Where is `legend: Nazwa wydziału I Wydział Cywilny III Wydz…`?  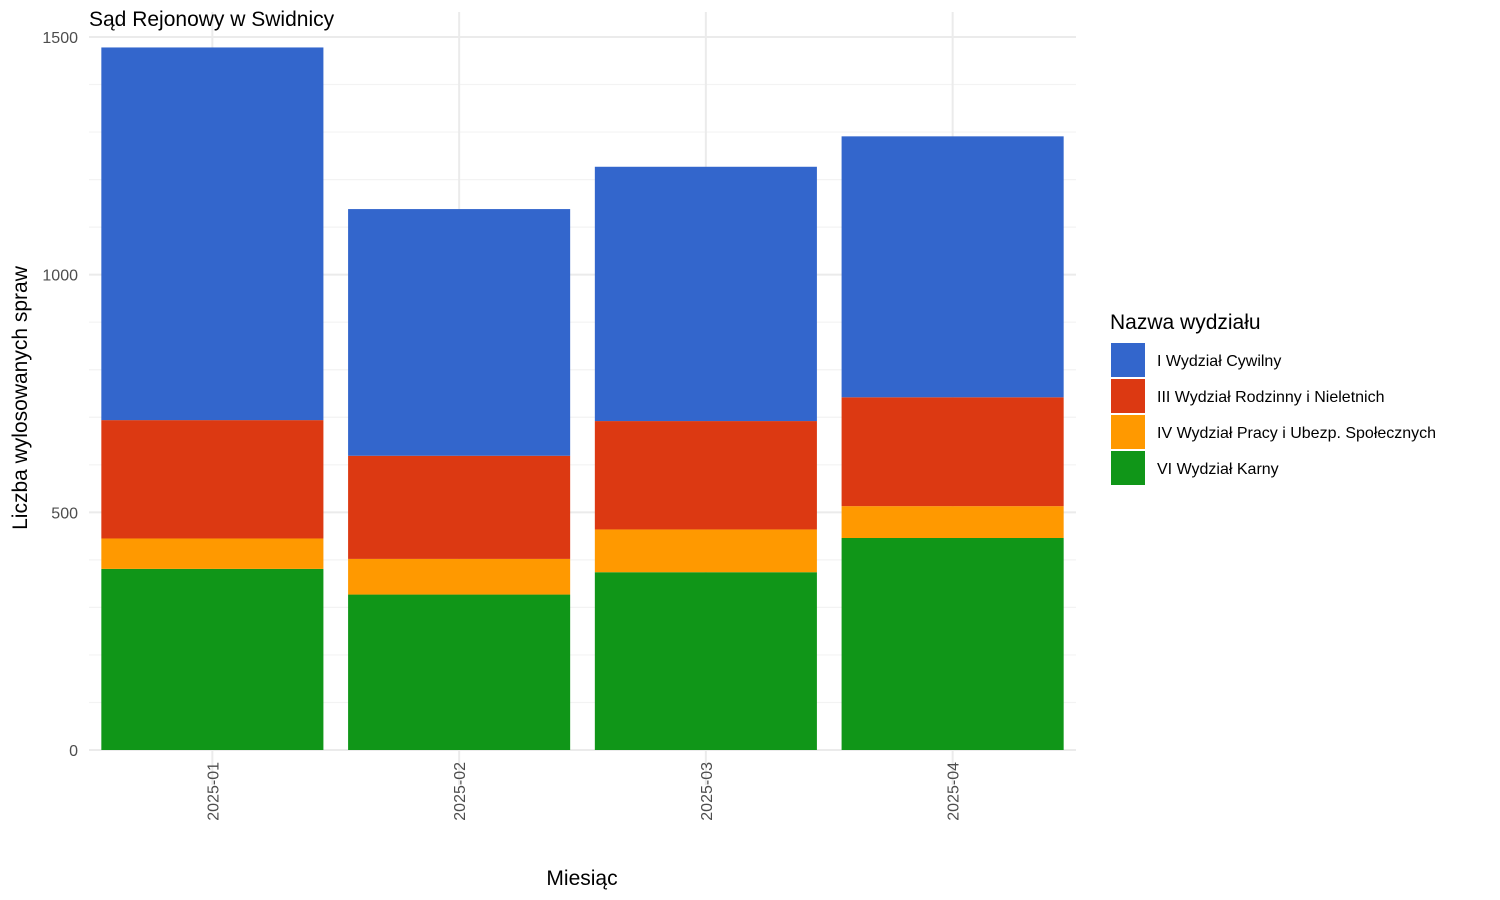 legend: Nazwa wydziału I Wydział Cywilny III Wydz… is located at coordinates (1273, 398).